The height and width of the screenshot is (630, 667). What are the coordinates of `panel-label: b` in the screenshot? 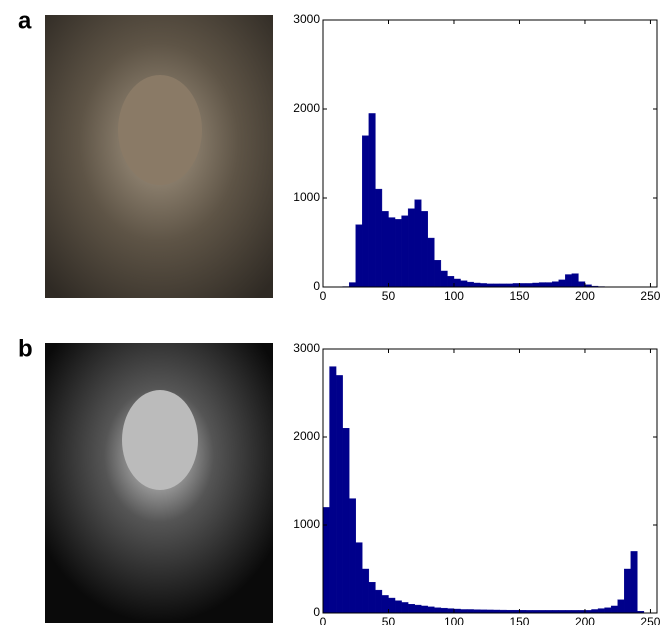 It's located at (25, 348).